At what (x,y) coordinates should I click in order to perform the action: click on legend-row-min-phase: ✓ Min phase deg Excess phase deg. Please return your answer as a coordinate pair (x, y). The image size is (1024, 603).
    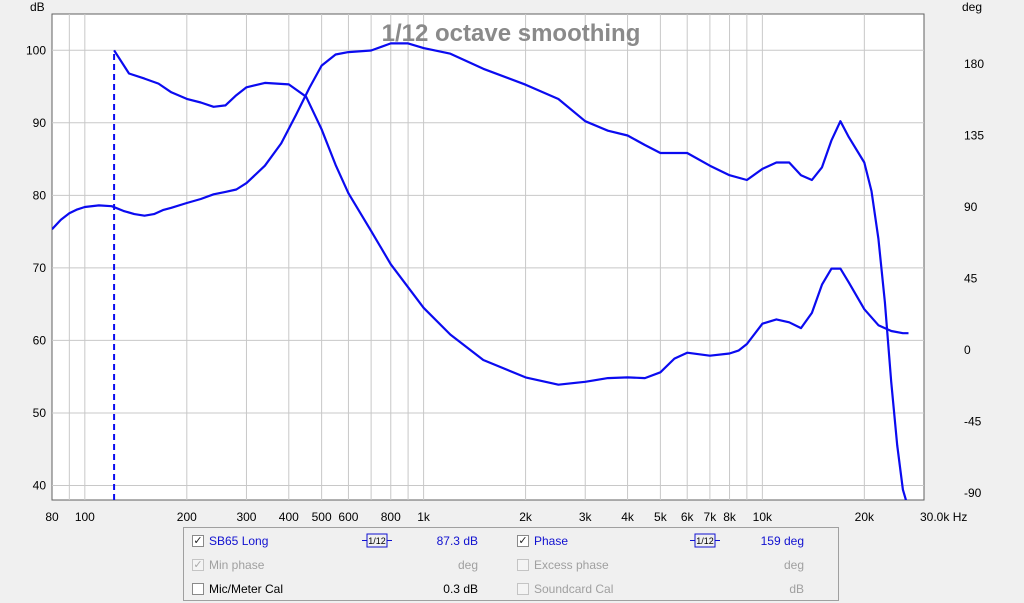
    Looking at the image, I should click on (511, 565).